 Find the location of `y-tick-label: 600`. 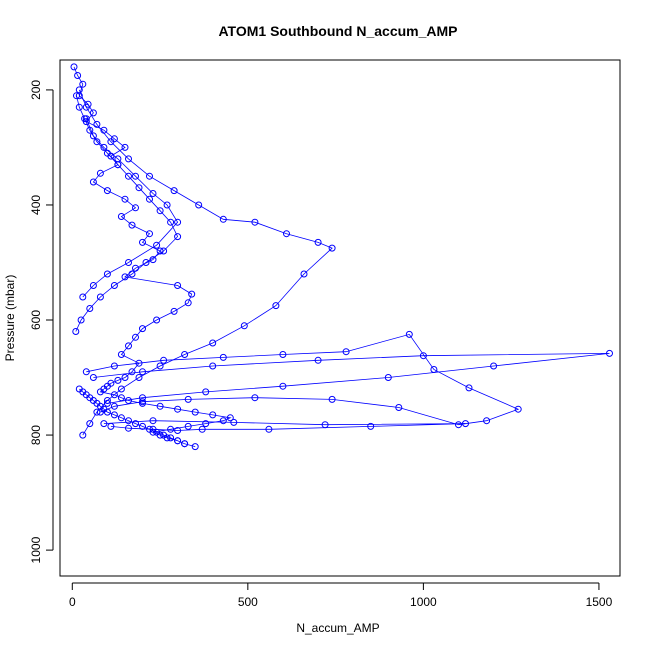

y-tick-label: 600 is located at coordinates (36, 320).